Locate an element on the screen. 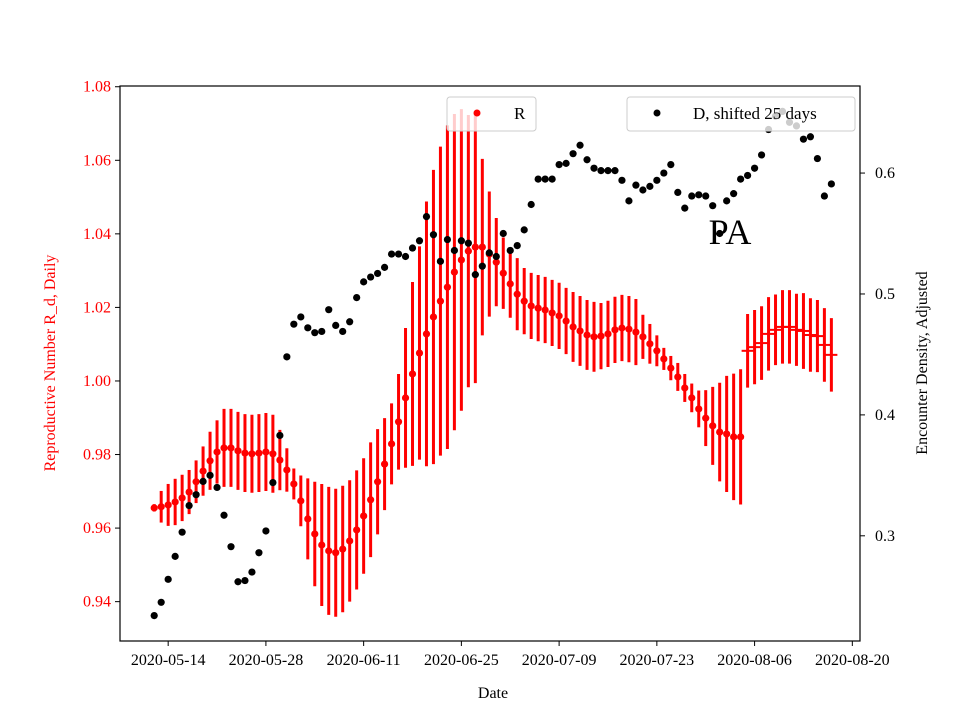  y-axis-left-label: Reproductive Number R_d, Daily is located at coordinates (50, 363).